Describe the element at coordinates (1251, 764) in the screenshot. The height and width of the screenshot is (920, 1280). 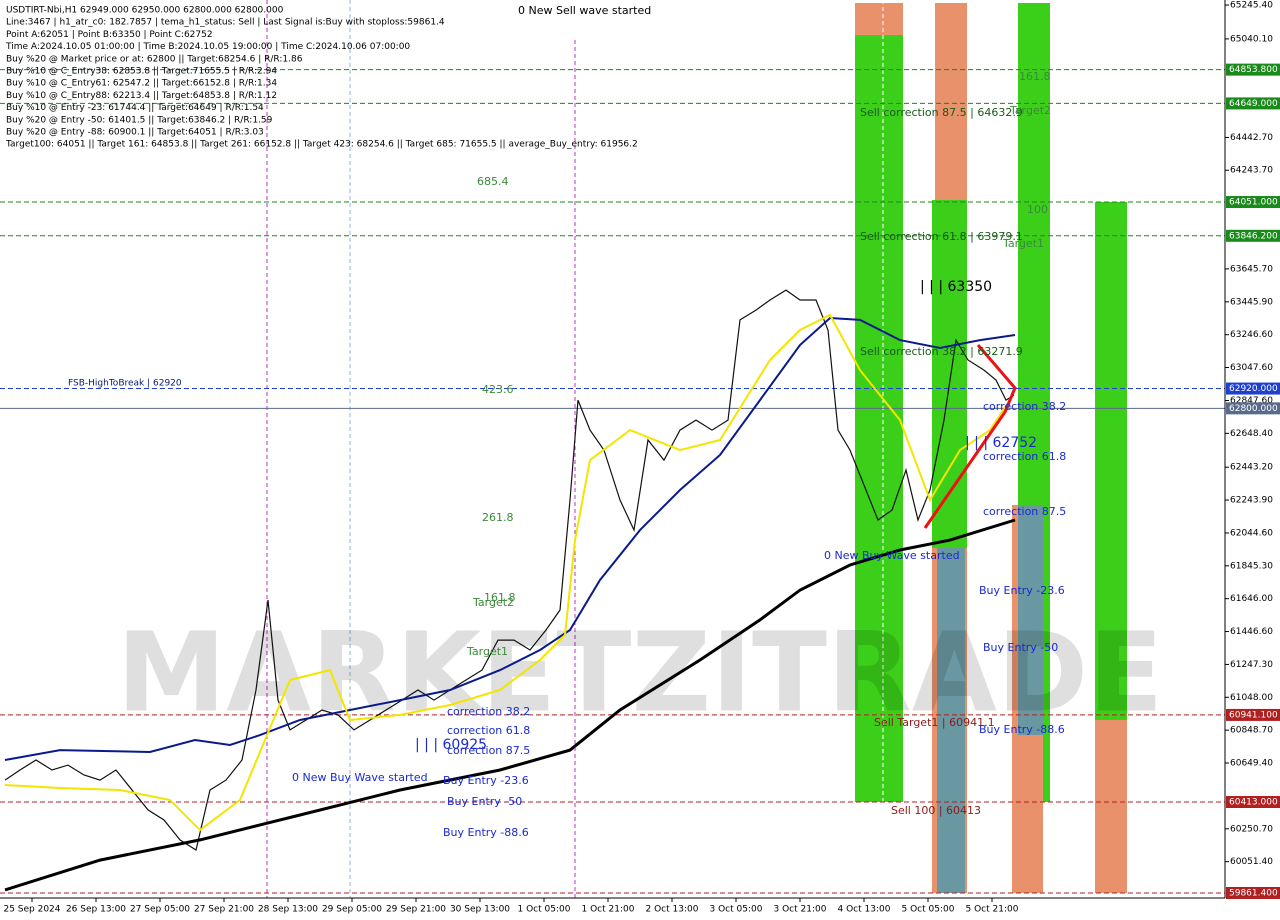
I see `y-tick-label: 60649.40` at that location.